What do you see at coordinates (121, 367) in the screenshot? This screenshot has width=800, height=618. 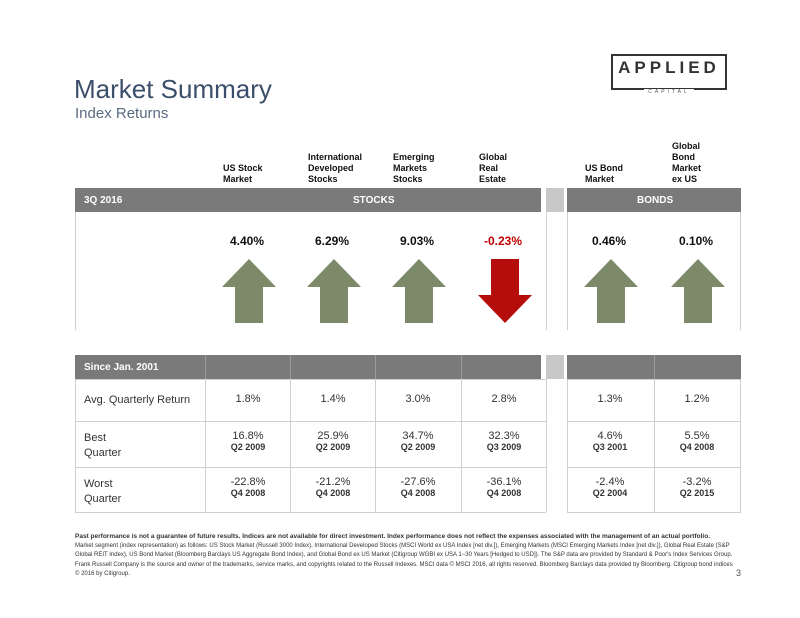 I see `band-since-label: Since Jan. 2001` at bounding box center [121, 367].